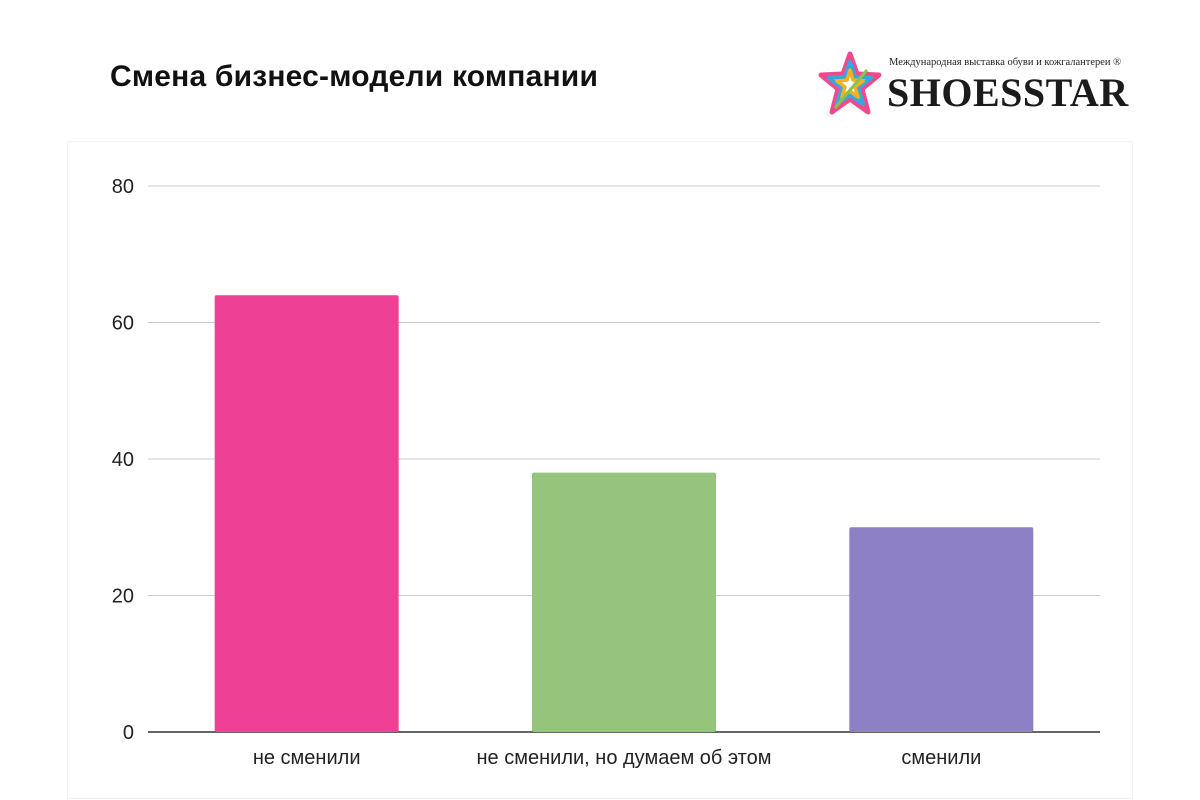 The width and height of the screenshot is (1200, 800). I want to click on logo-brand: SHOESSTAR, so click(1008, 92).